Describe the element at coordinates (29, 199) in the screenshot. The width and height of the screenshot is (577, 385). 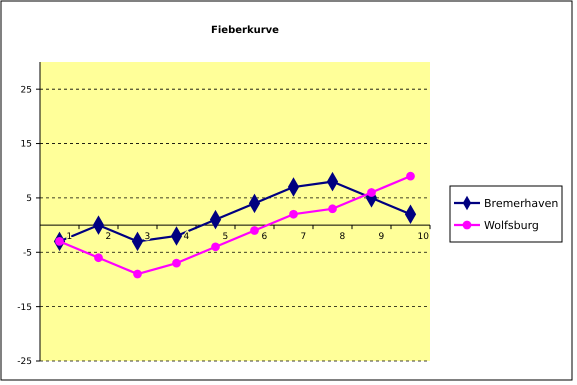
I see `y-tick-label: 5` at that location.